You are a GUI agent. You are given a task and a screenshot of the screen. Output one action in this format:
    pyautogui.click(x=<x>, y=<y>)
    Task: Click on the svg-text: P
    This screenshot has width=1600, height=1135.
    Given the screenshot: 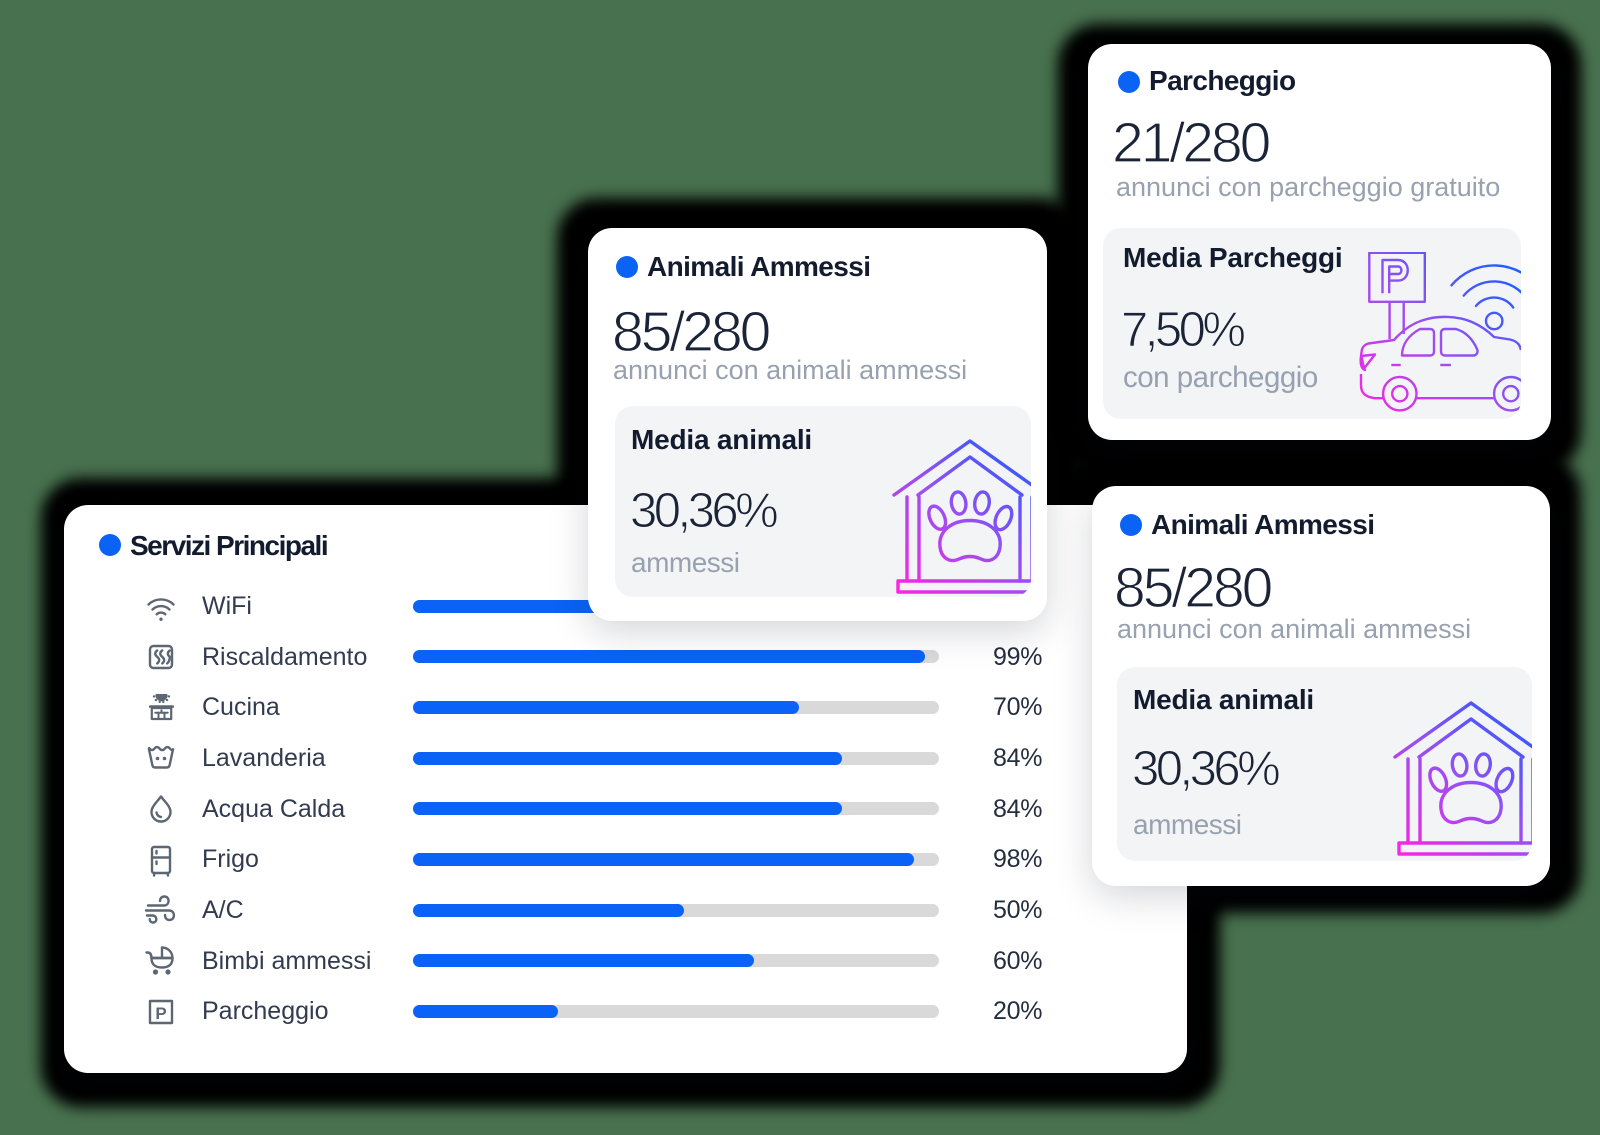 What is the action you would take?
    pyautogui.click(x=160, y=1013)
    